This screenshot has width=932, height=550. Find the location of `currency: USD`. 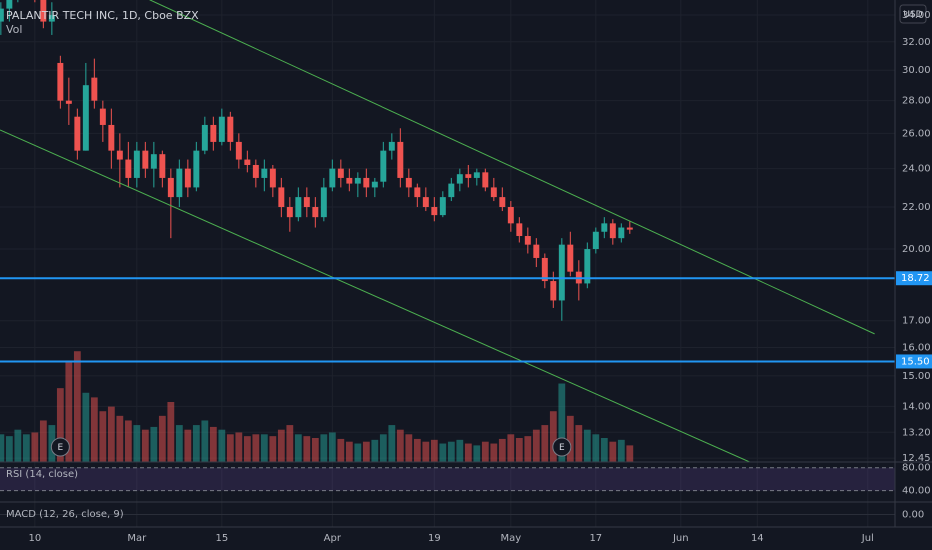

currency: USD is located at coordinates (912, 15).